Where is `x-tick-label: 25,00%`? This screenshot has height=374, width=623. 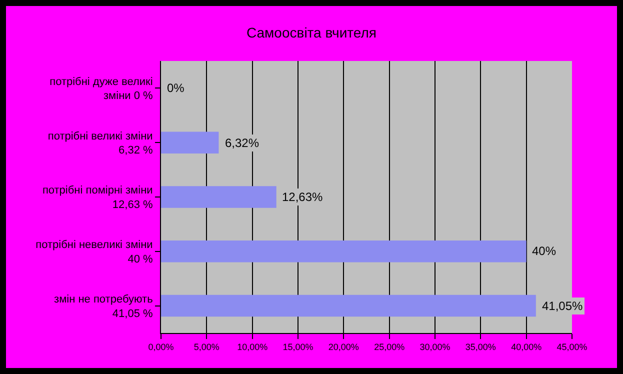
x-tick-label: 25,00% is located at coordinates (389, 347).